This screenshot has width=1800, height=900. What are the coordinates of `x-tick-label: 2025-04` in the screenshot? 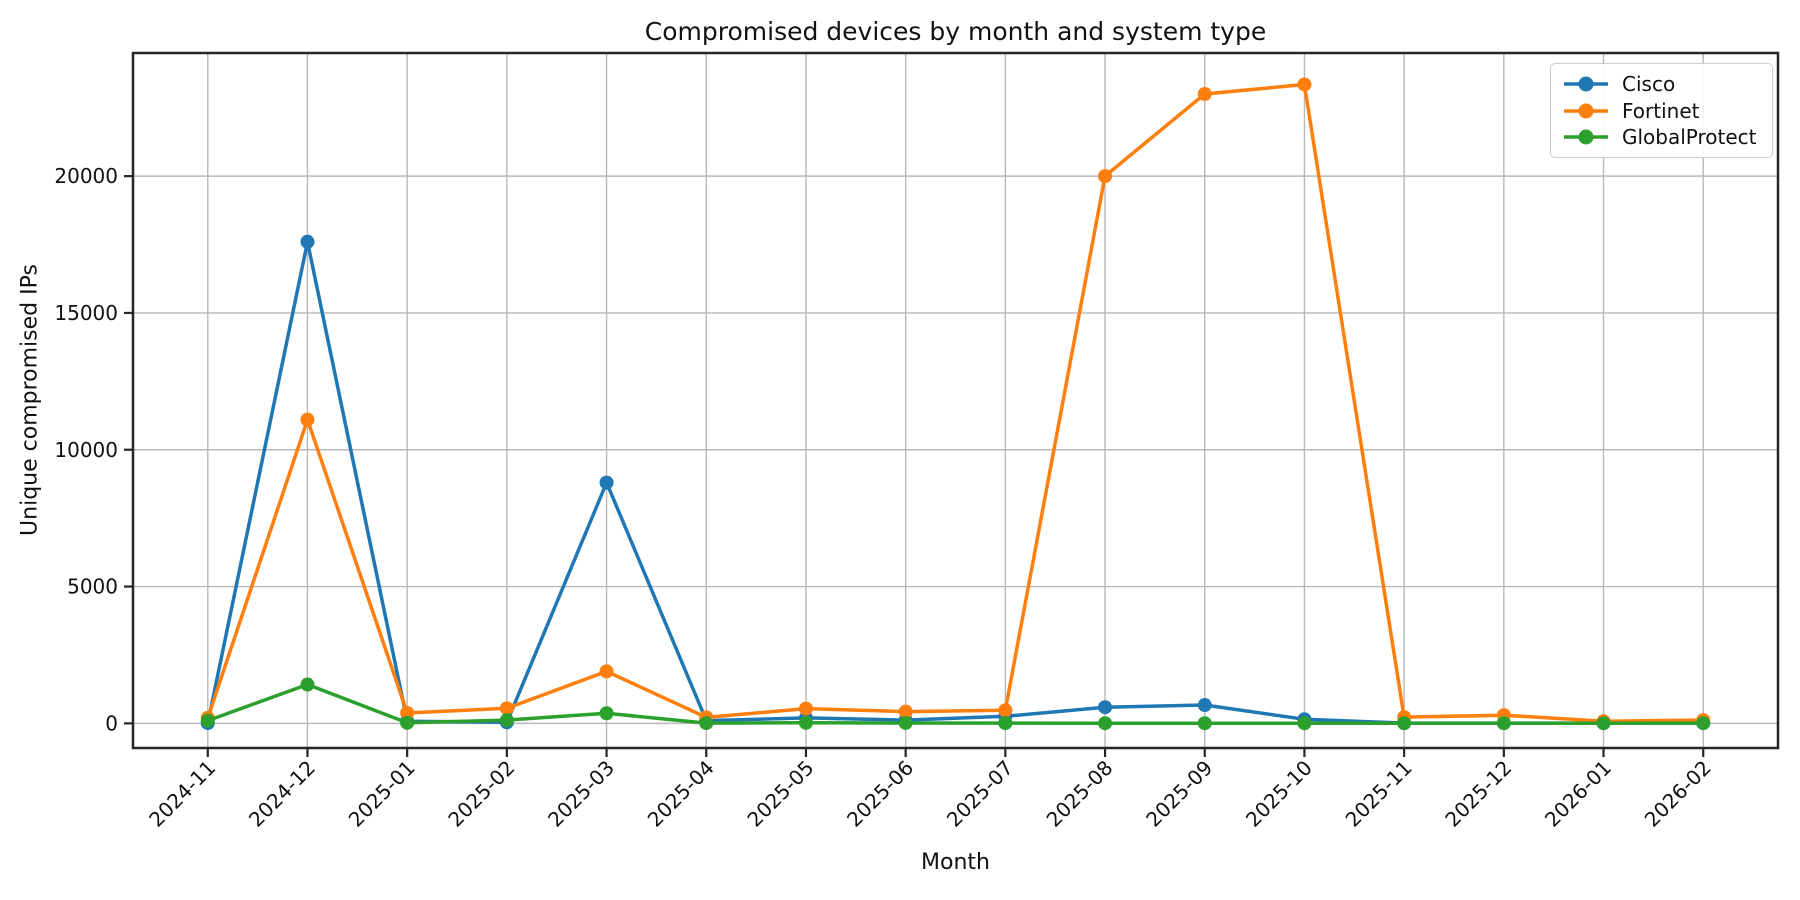 It's located at (681, 794).